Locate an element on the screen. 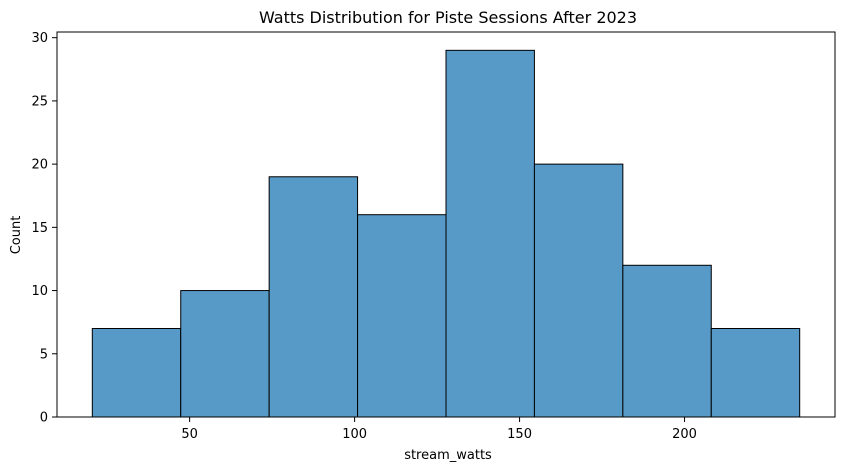 The height and width of the screenshot is (470, 841). x-tick-label: 100 is located at coordinates (354, 434).